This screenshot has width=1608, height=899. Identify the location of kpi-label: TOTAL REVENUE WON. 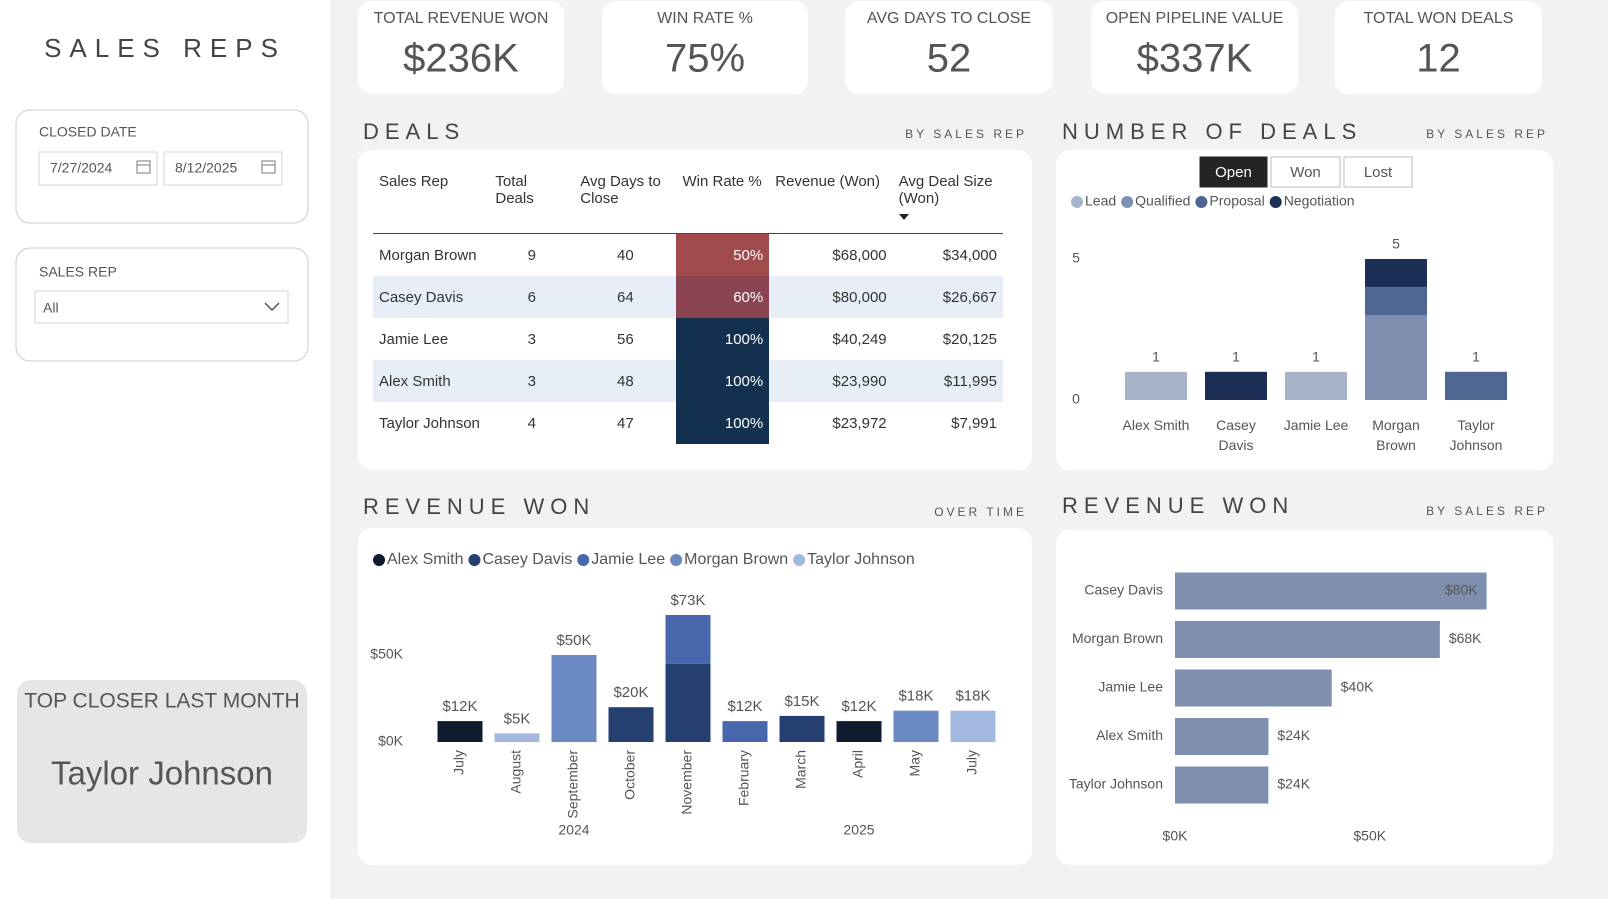
(461, 18).